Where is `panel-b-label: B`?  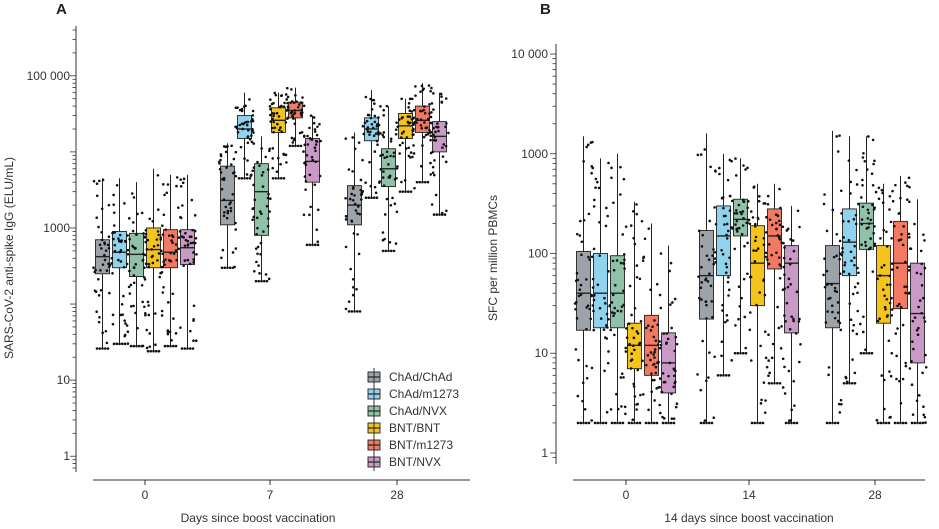
panel-b-label: B is located at coordinates (545, 9).